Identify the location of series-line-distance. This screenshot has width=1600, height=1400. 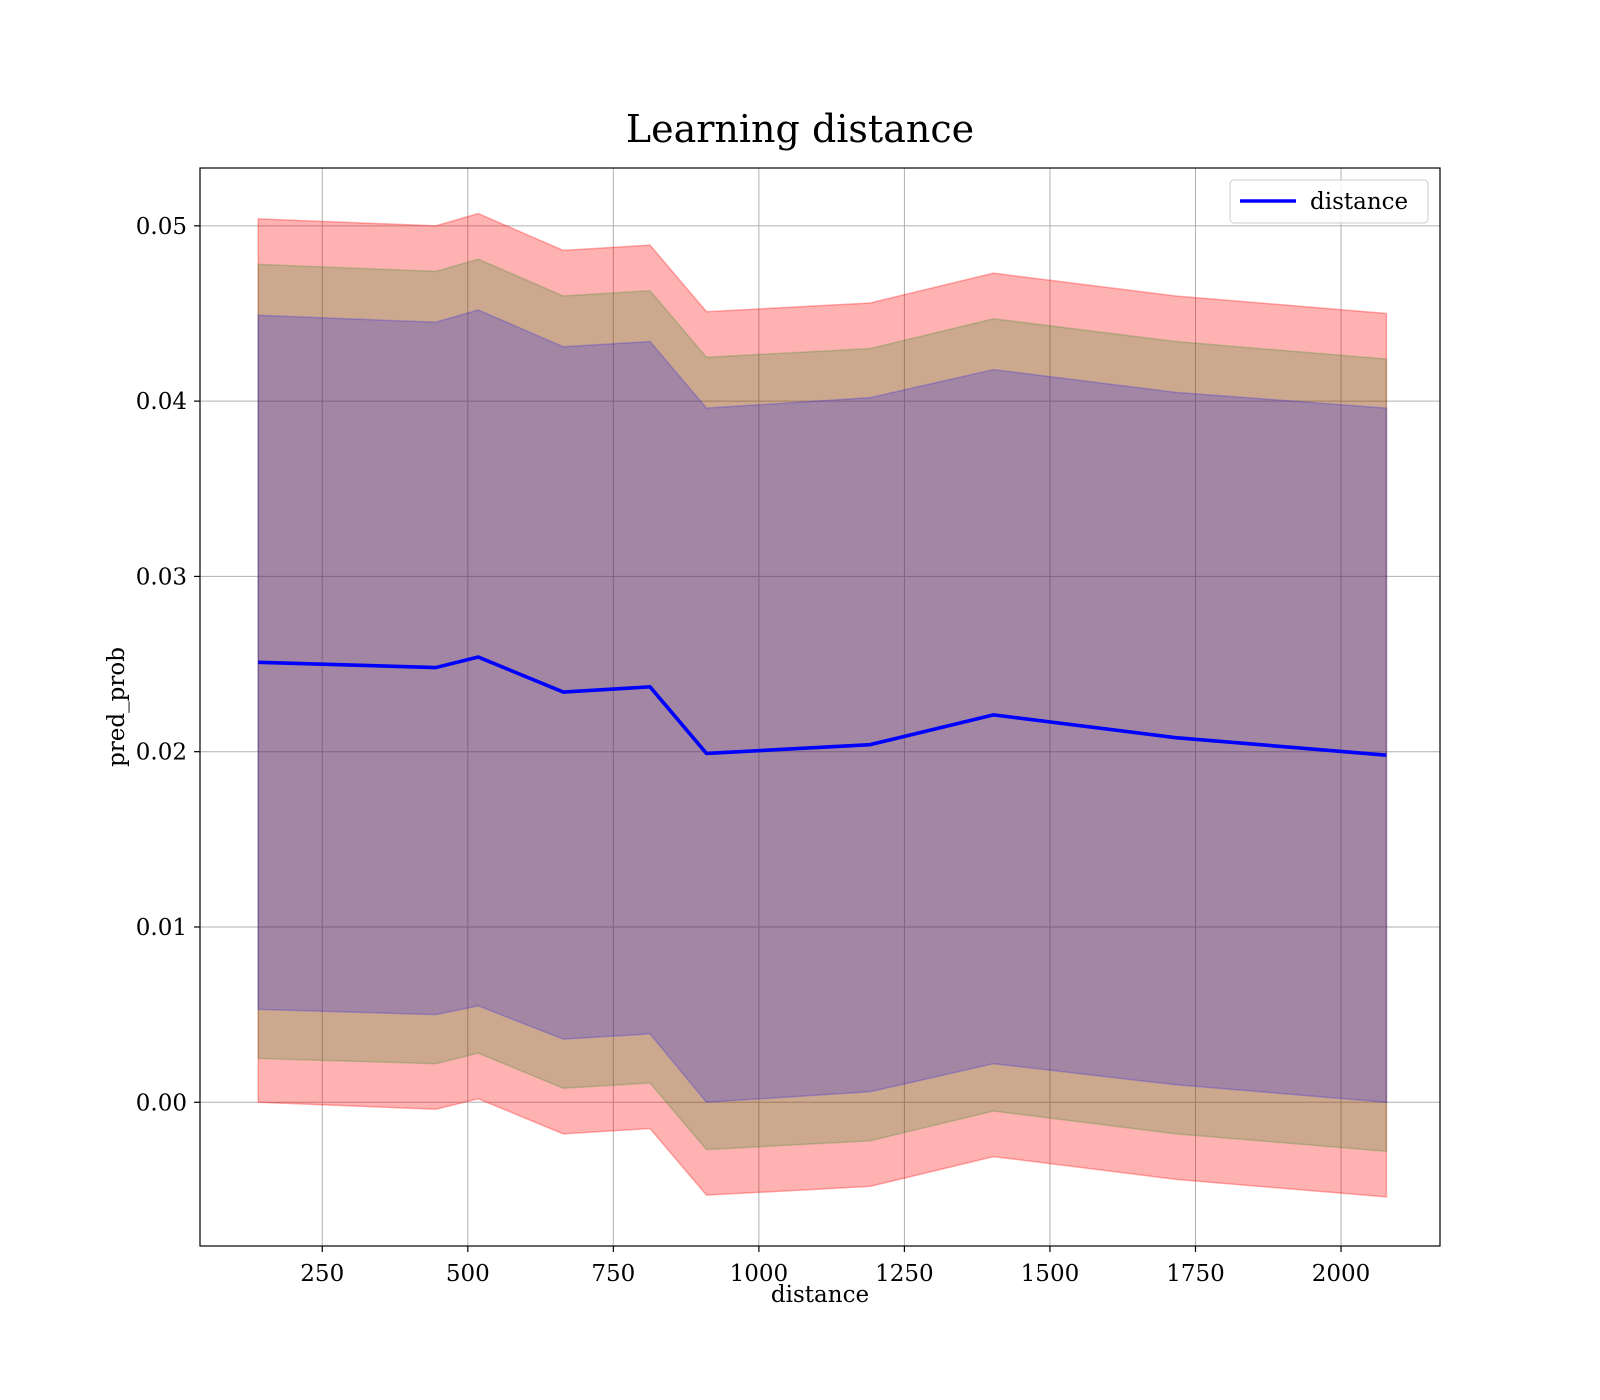
(822, 706).